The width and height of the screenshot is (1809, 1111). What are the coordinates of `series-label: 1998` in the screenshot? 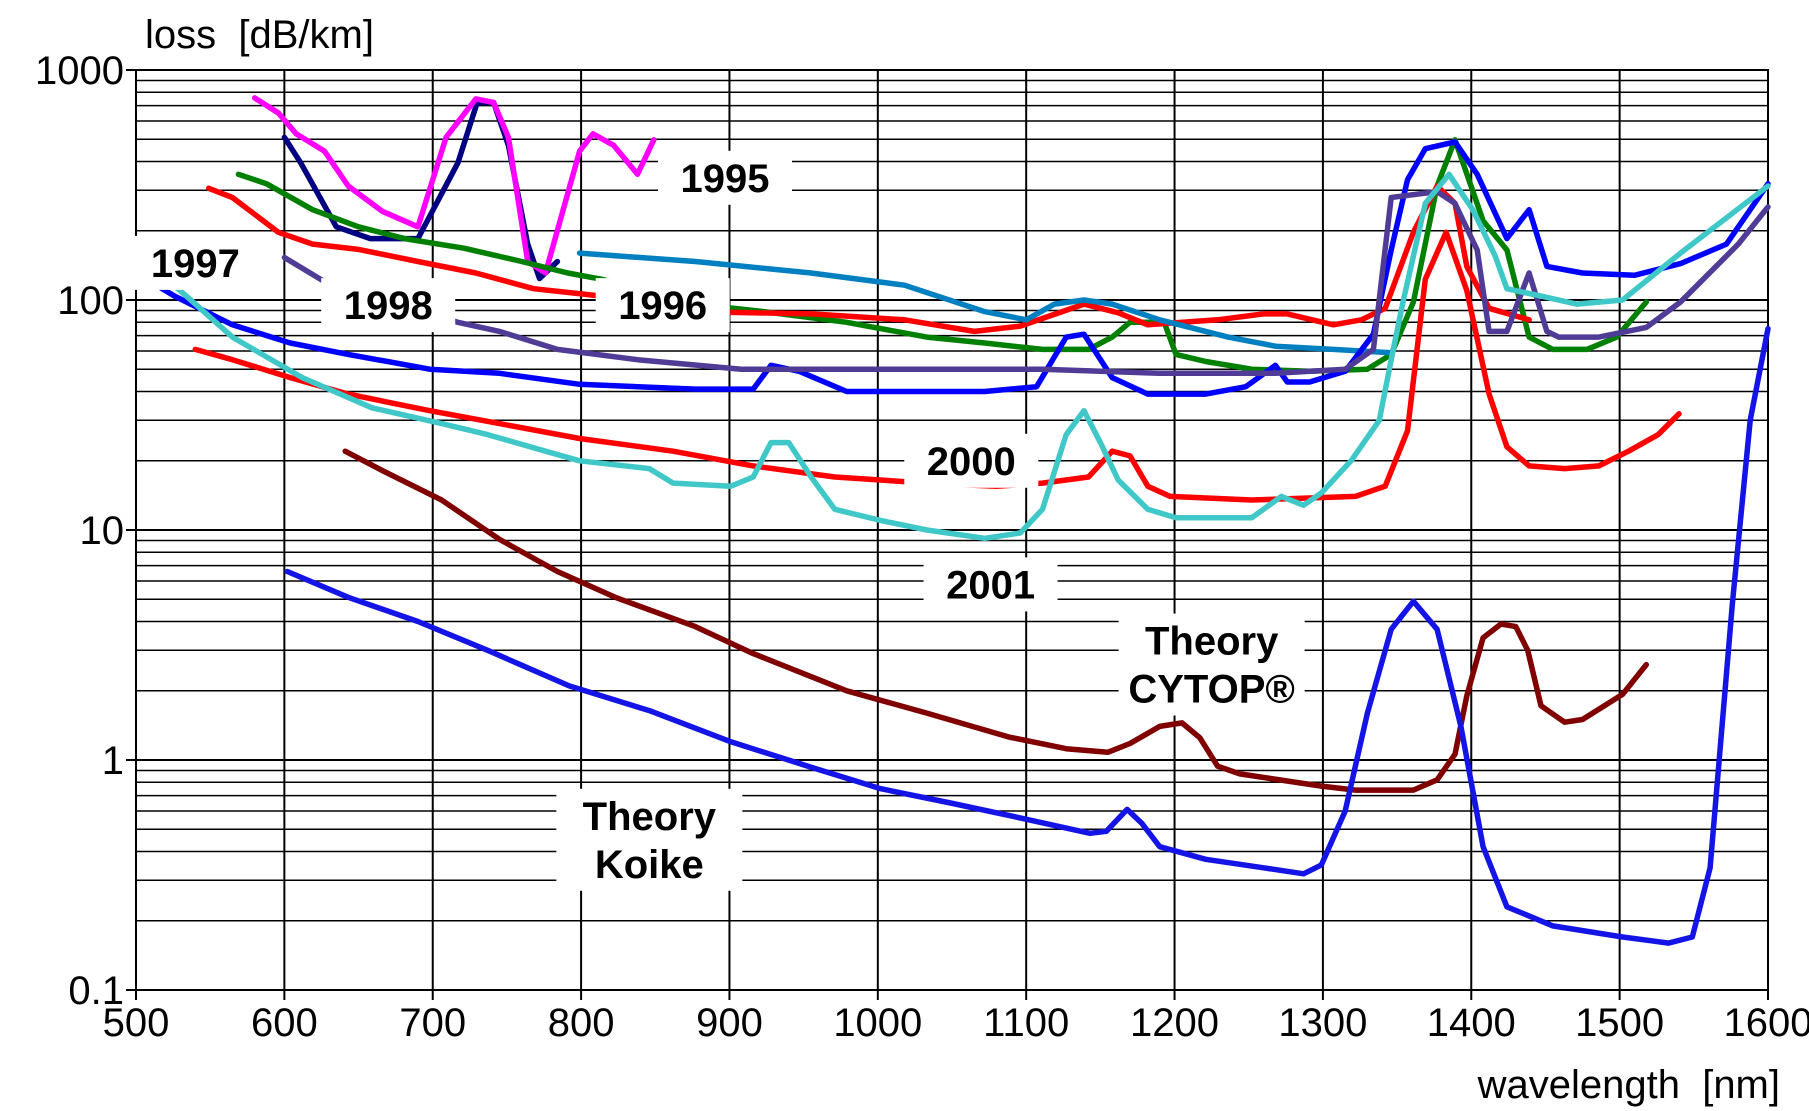 It's located at (388, 306).